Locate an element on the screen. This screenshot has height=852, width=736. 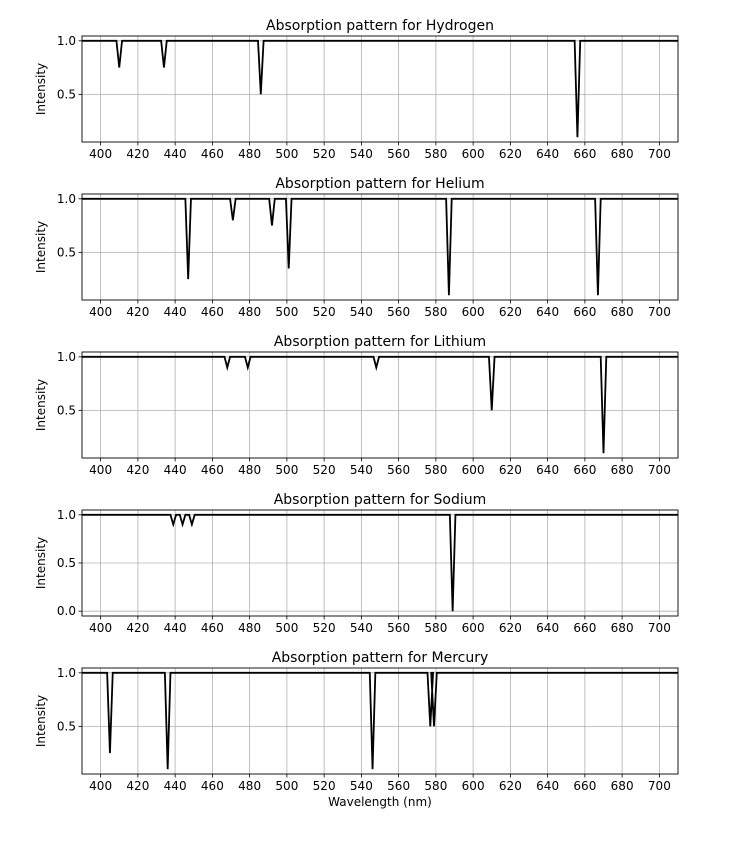
y-tick-label: 0.0 is located at coordinates (66, 611).